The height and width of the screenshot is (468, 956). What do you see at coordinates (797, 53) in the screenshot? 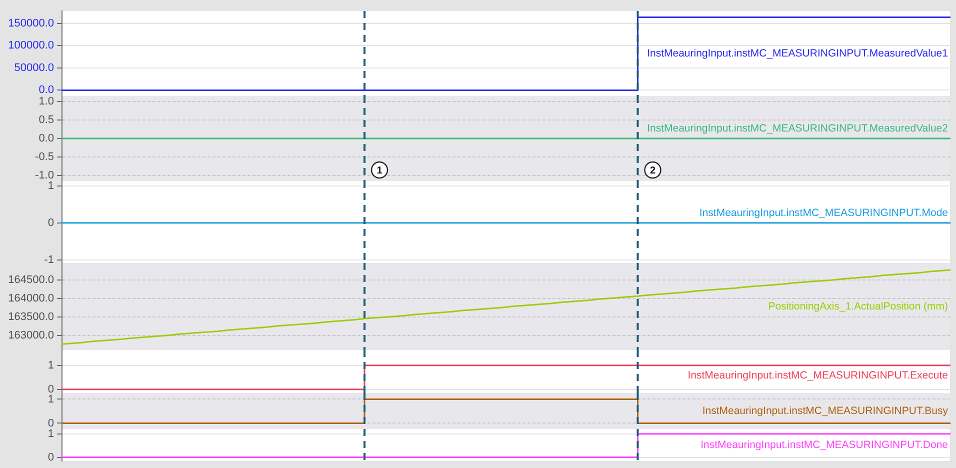
I see `series-label: InstMeauringInput.instMC_MEASURINGINPUT.MeasuredValue1` at bounding box center [797, 53].